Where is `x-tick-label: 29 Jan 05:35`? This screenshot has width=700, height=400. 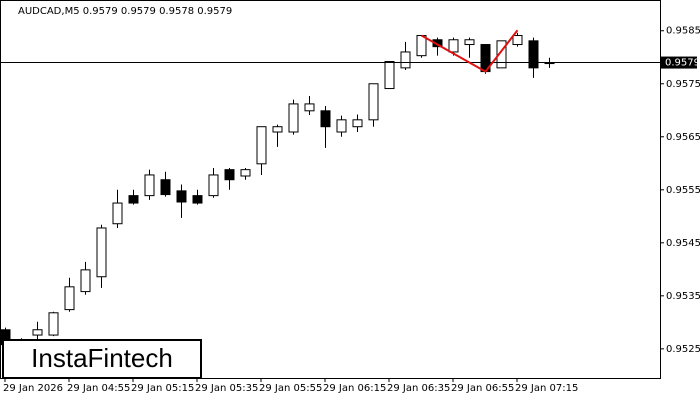 x-tick-label: 29 Jan 05:35 is located at coordinates (226, 388).